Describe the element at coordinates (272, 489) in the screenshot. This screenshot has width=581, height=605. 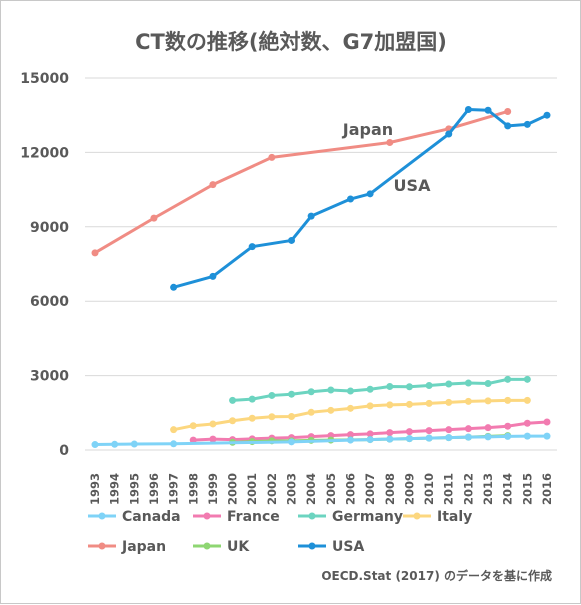
I see `x-tick-label: 2002` at that location.